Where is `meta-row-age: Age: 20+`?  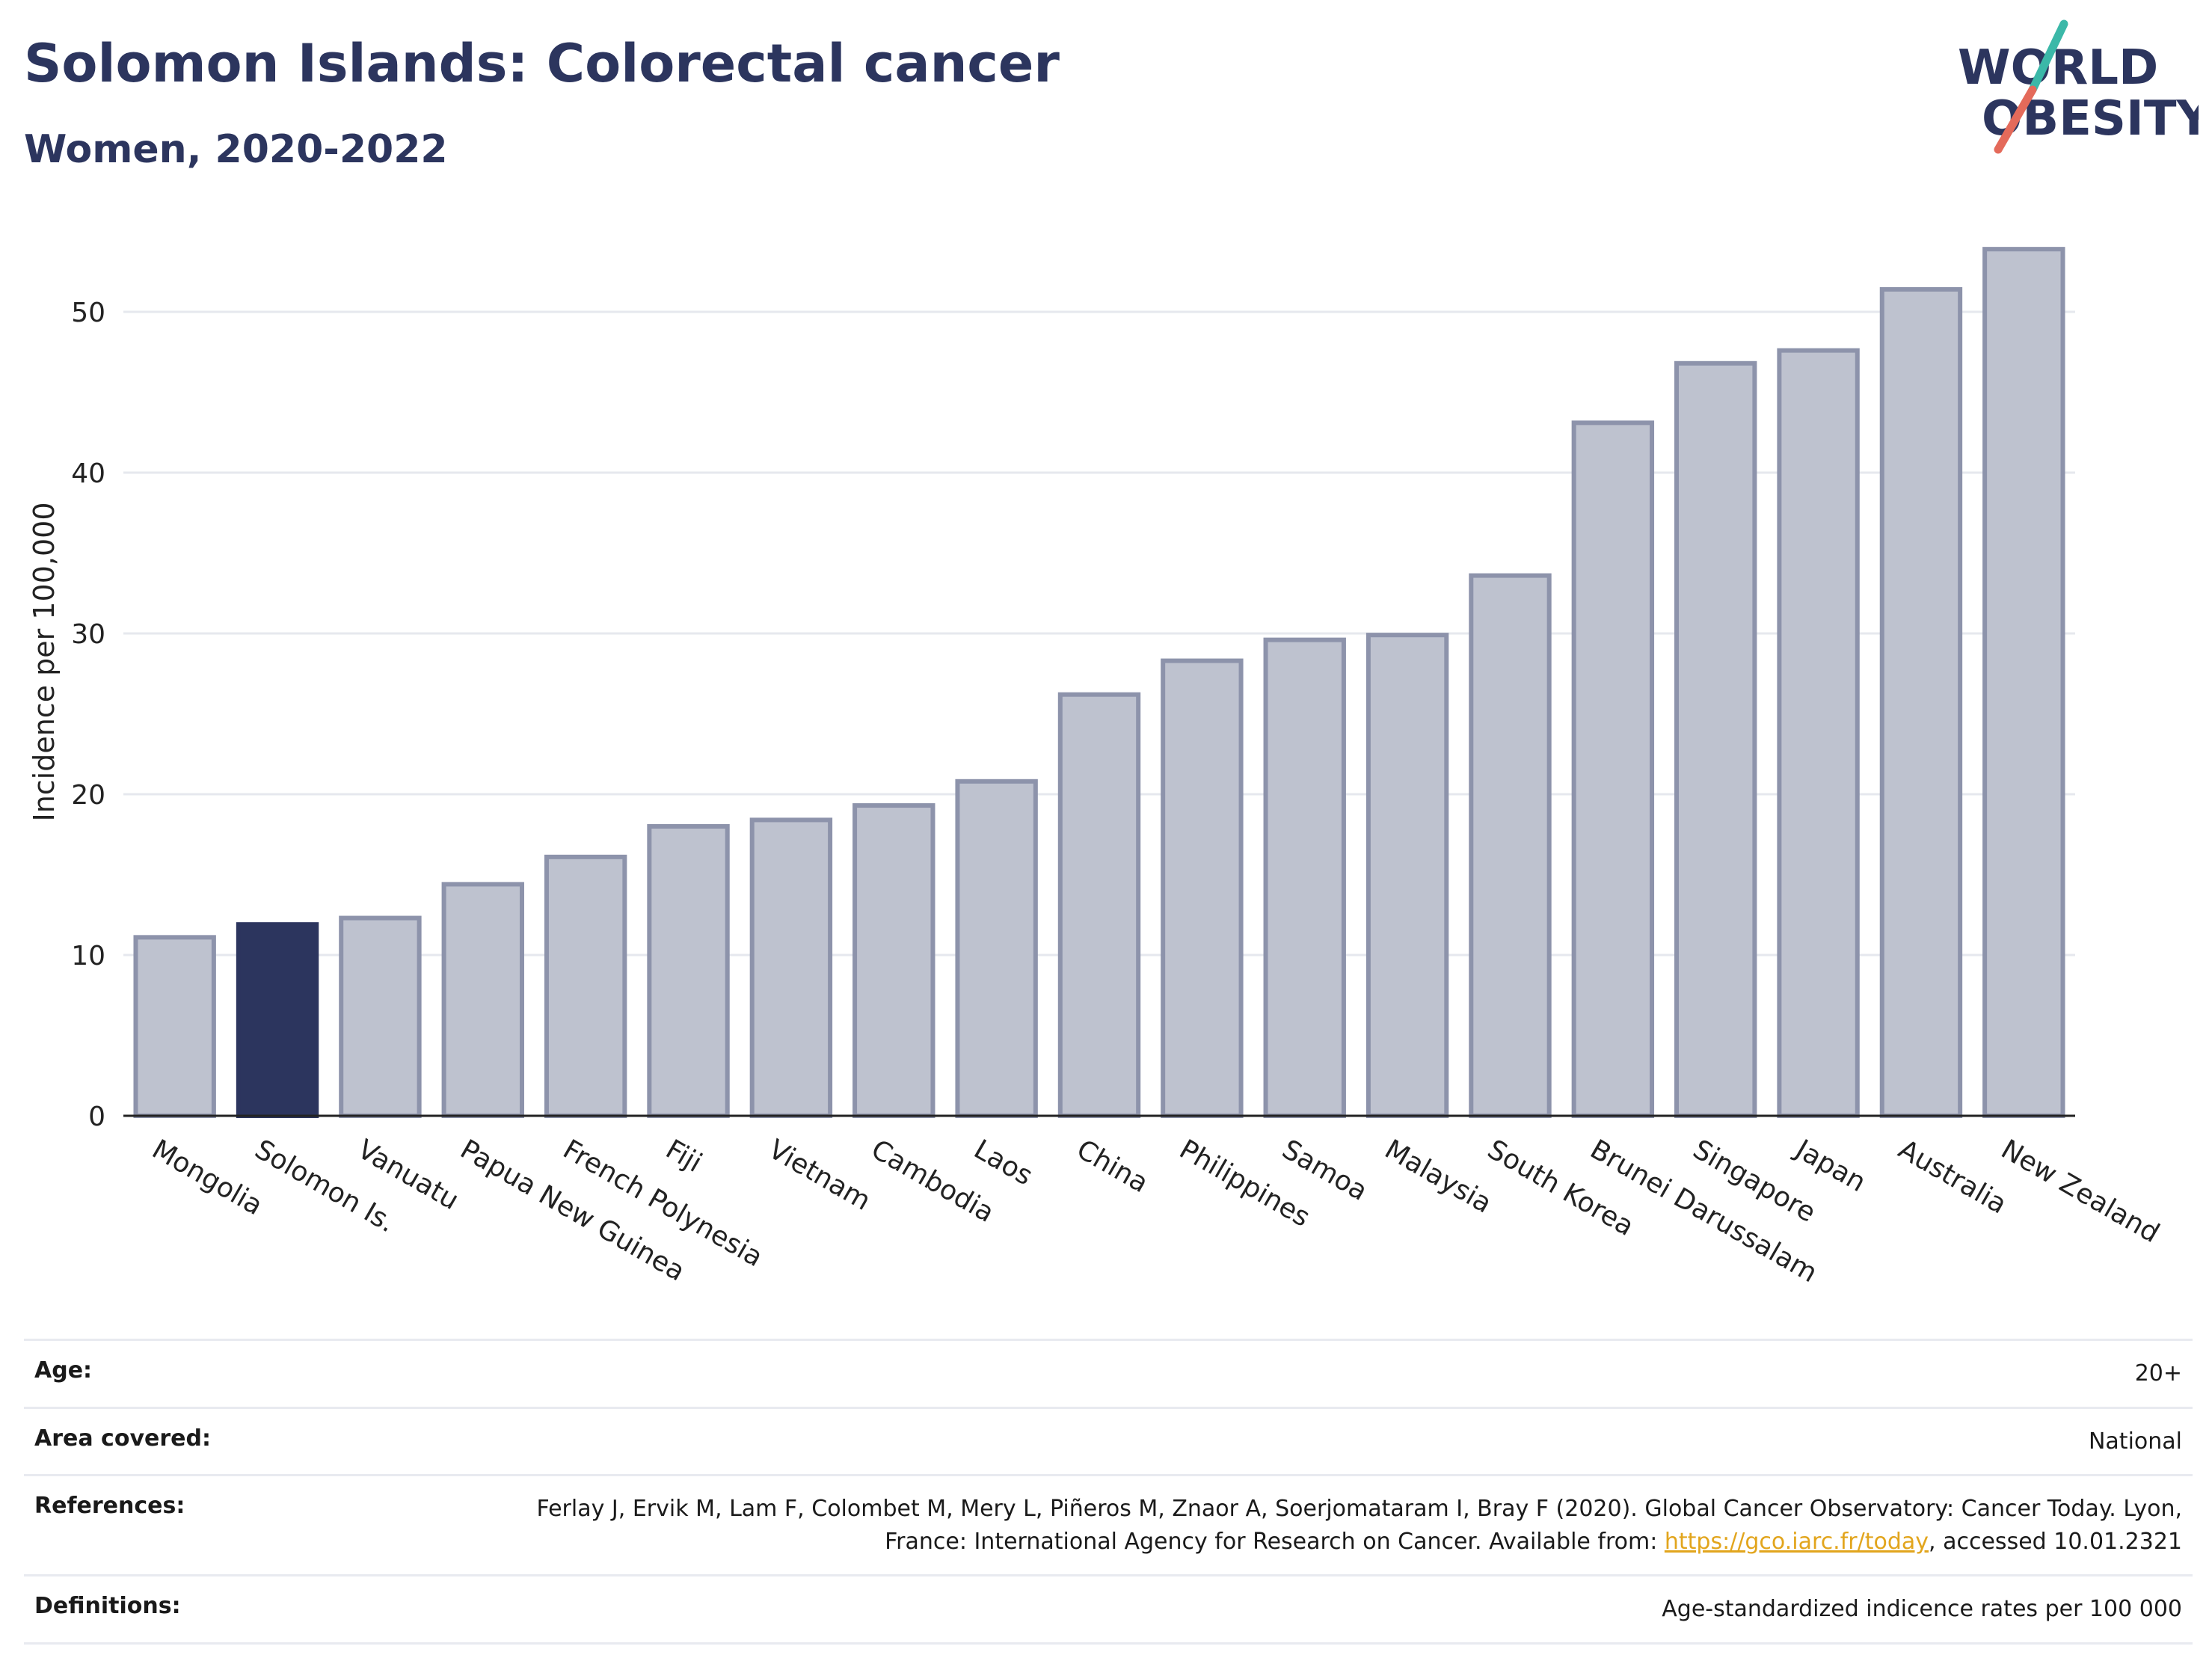 meta-row-age: Age: 20+ is located at coordinates (1108, 1373).